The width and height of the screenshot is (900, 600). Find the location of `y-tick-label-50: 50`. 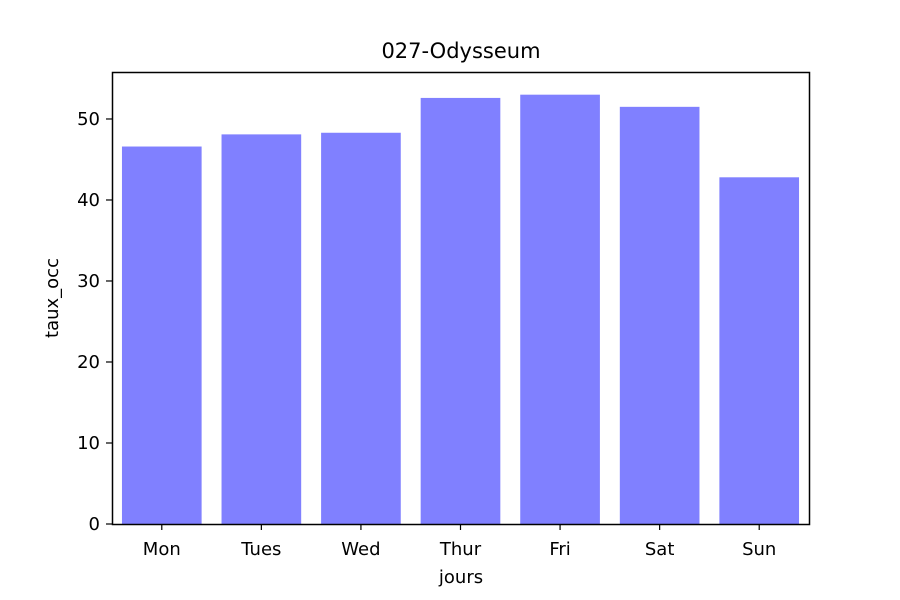

y-tick-label-50: 50 is located at coordinates (88, 119).